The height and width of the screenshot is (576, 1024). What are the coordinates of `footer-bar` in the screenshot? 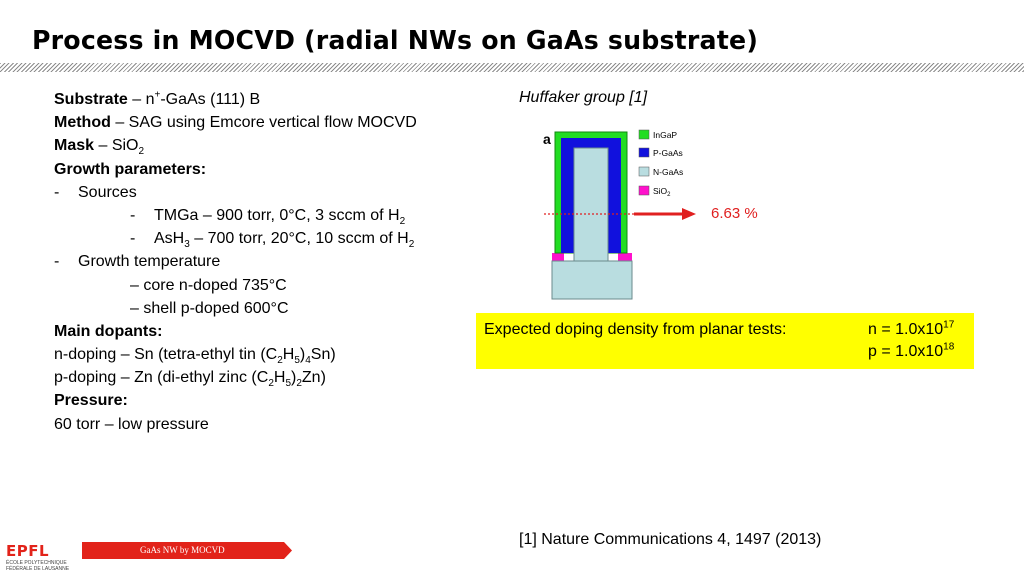 It's located at (187, 550).